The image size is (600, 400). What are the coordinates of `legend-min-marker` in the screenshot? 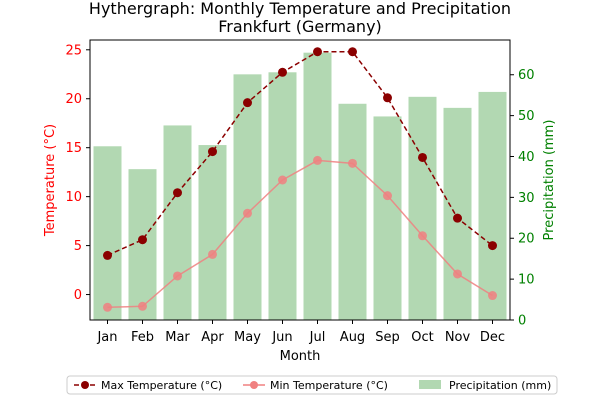 It's located at (254, 385).